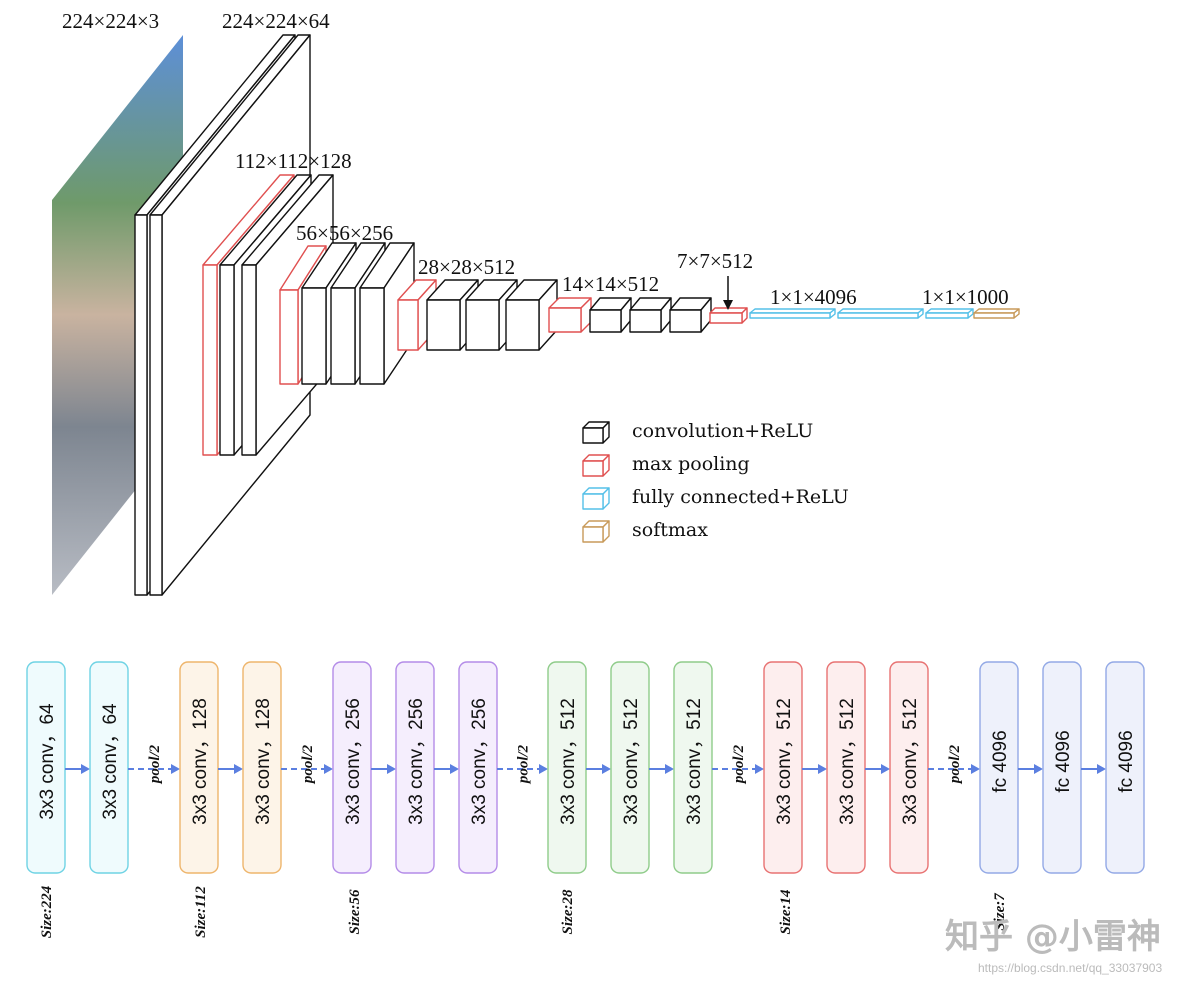  I want to click on legend-label: fully connected+ReLU, so click(740, 497).